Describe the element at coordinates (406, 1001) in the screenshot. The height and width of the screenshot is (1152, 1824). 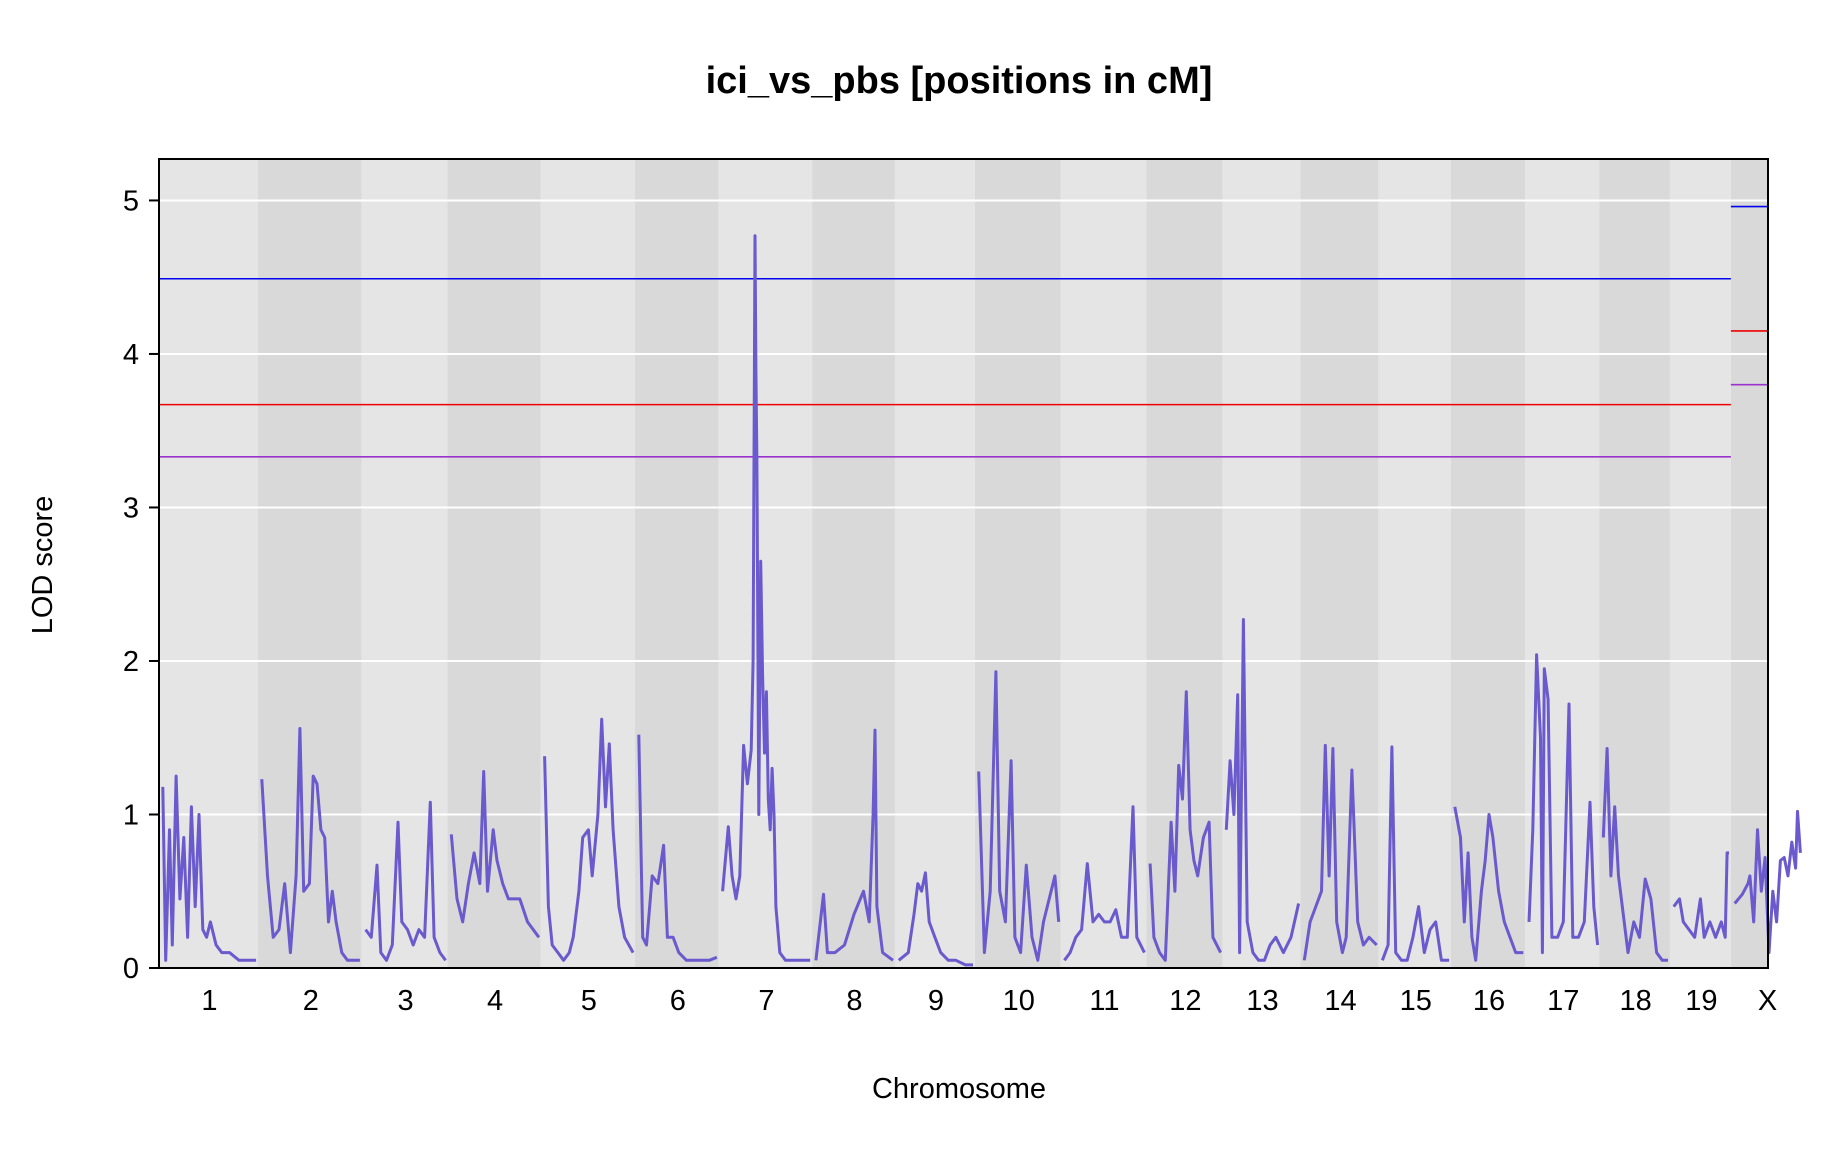
I see `x-tick-label-3: 3` at that location.